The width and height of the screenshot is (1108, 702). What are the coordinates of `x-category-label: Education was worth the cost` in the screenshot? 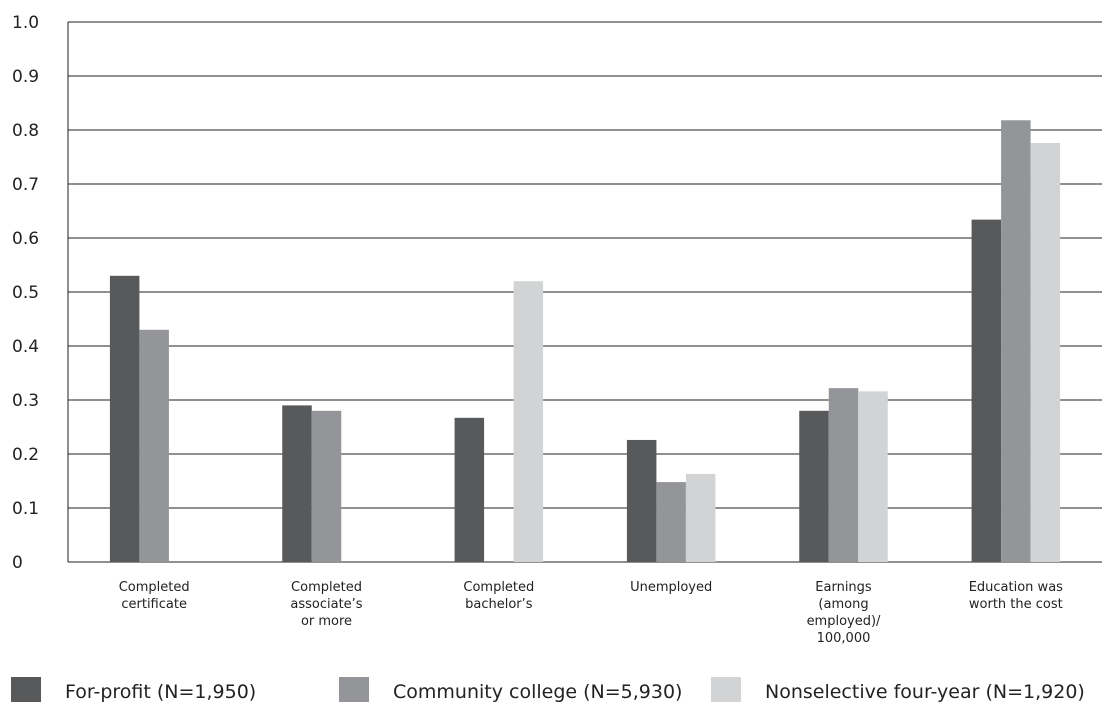 It's located at (1016, 596).